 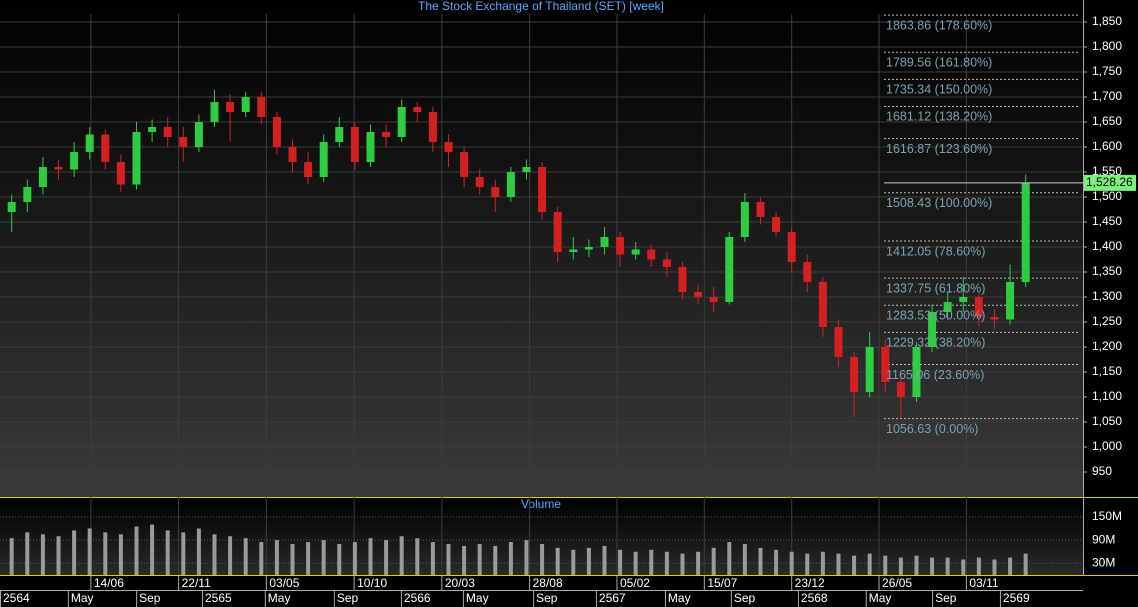 What do you see at coordinates (1107, 296) in the screenshot?
I see `y-tick-label: 1,300` at bounding box center [1107, 296].